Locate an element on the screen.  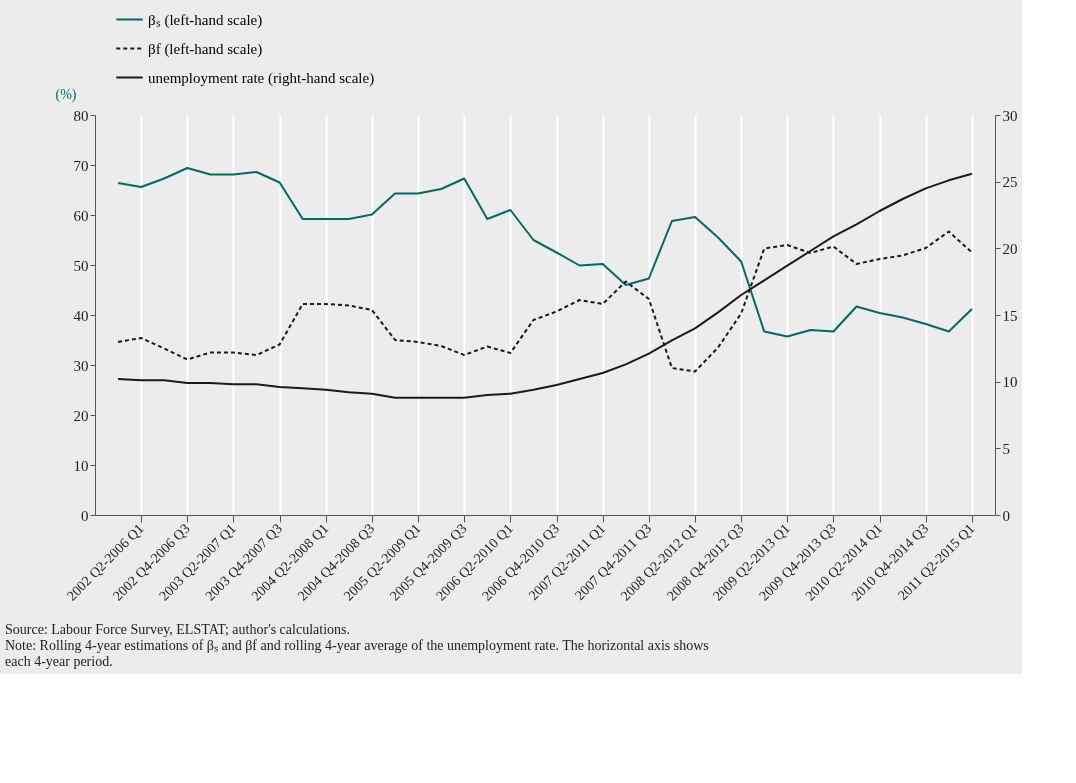
source-note: Source: Labour Force Survey, ELSTAT; author's calculations. is located at coordinates (177, 629).